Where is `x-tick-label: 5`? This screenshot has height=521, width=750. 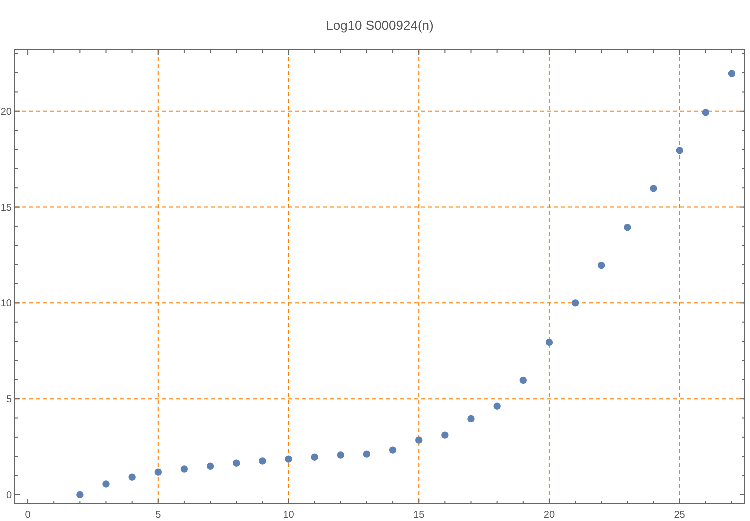
x-tick-label: 5 is located at coordinates (159, 515).